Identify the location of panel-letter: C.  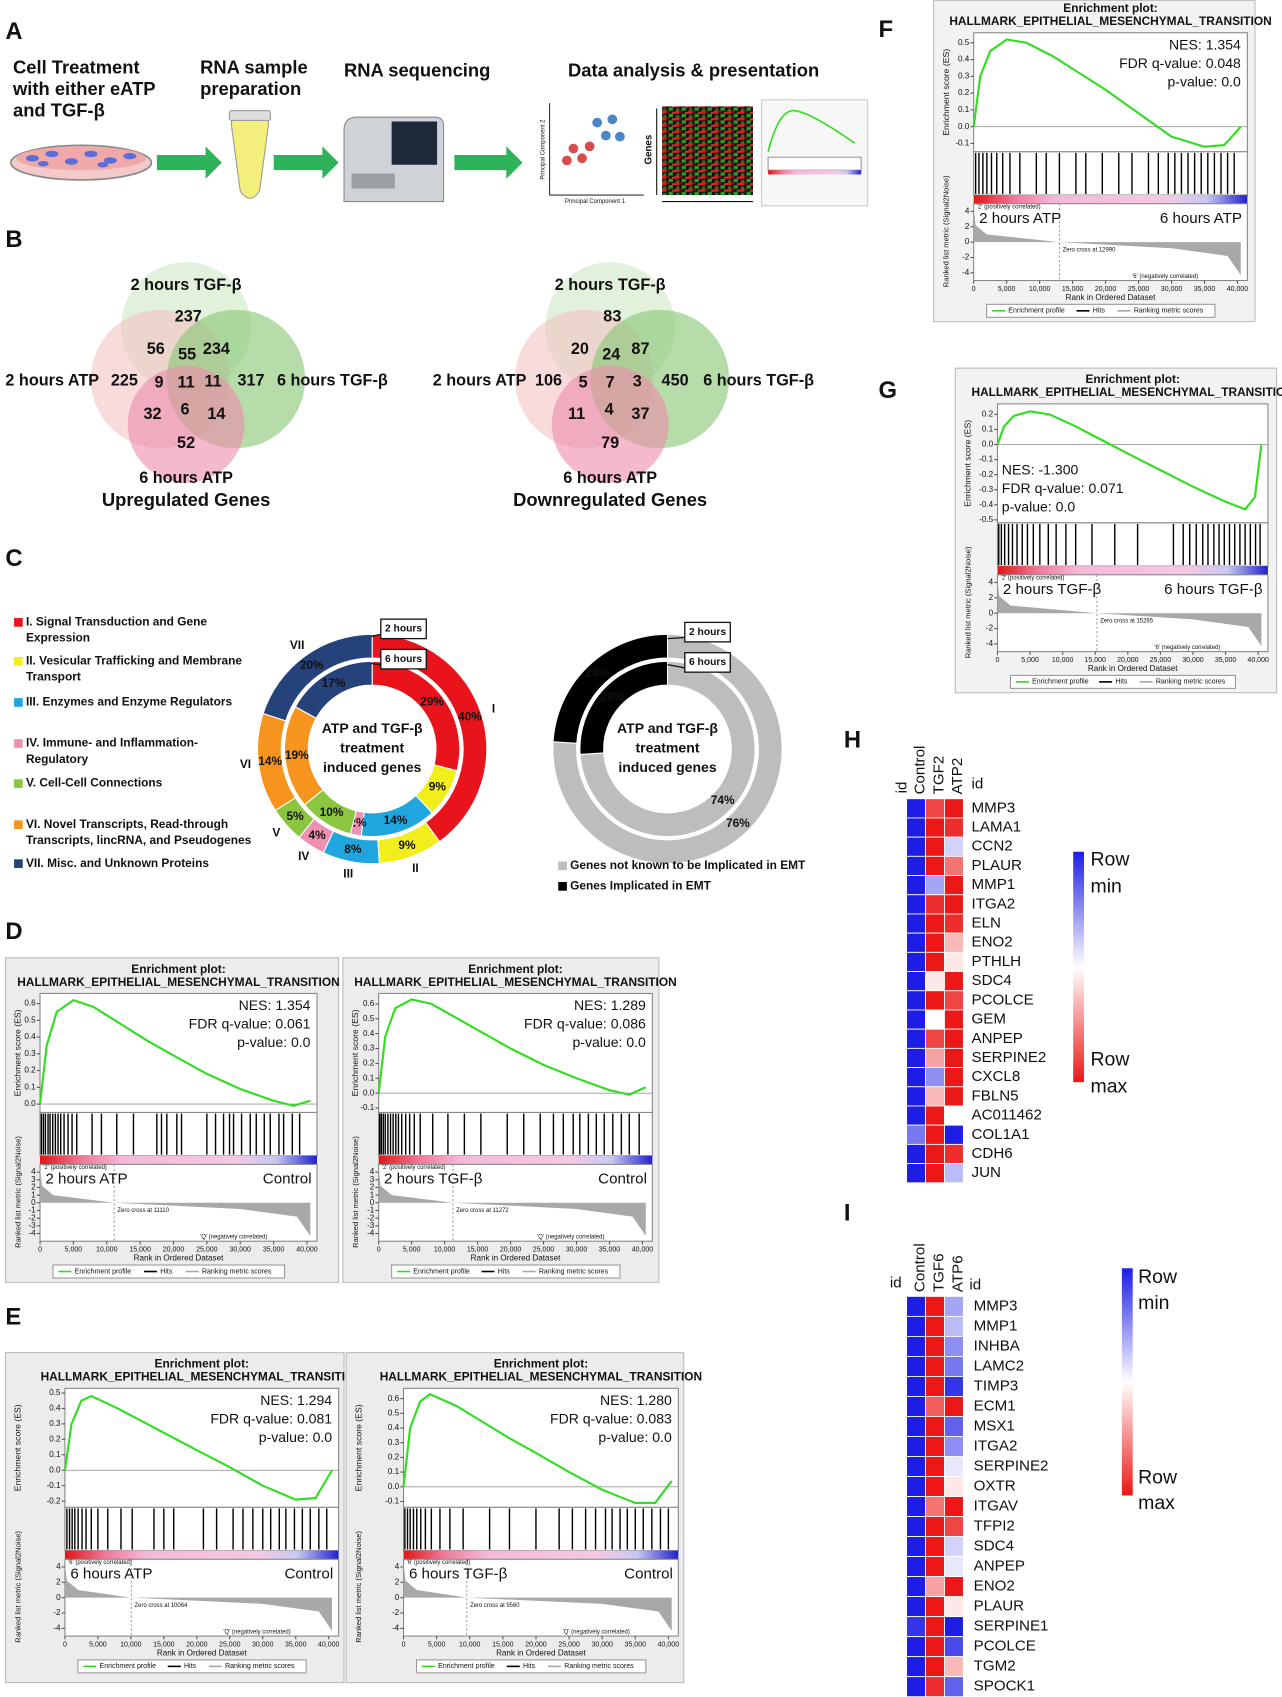
(13, 558).